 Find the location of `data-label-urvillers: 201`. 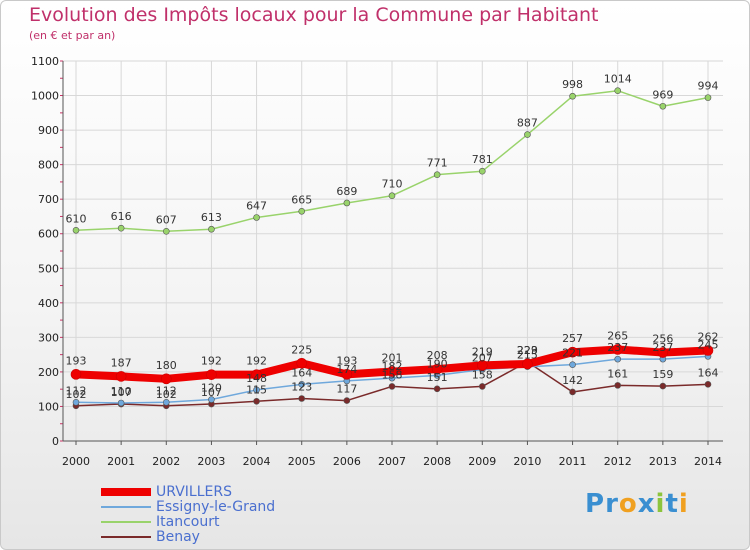

data-label-urvillers: 201 is located at coordinates (392, 358).